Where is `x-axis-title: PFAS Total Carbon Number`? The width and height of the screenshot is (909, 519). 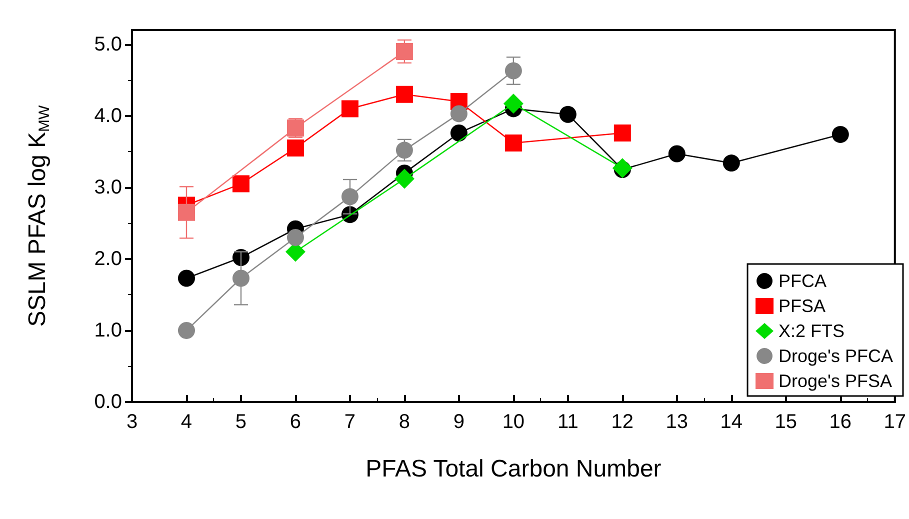 x-axis-title: PFAS Total Carbon Number is located at coordinates (514, 469).